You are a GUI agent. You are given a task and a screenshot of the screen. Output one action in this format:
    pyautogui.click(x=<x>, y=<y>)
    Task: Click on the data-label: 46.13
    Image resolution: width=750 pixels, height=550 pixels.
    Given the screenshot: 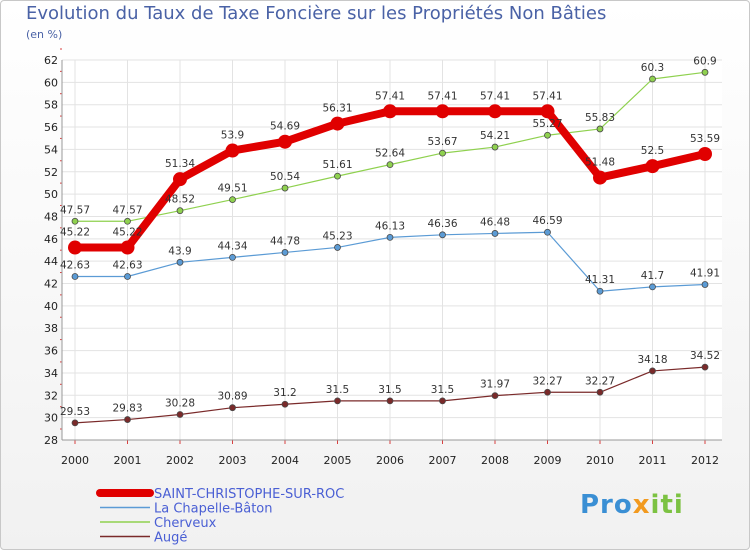 What is the action you would take?
    pyautogui.click(x=390, y=226)
    